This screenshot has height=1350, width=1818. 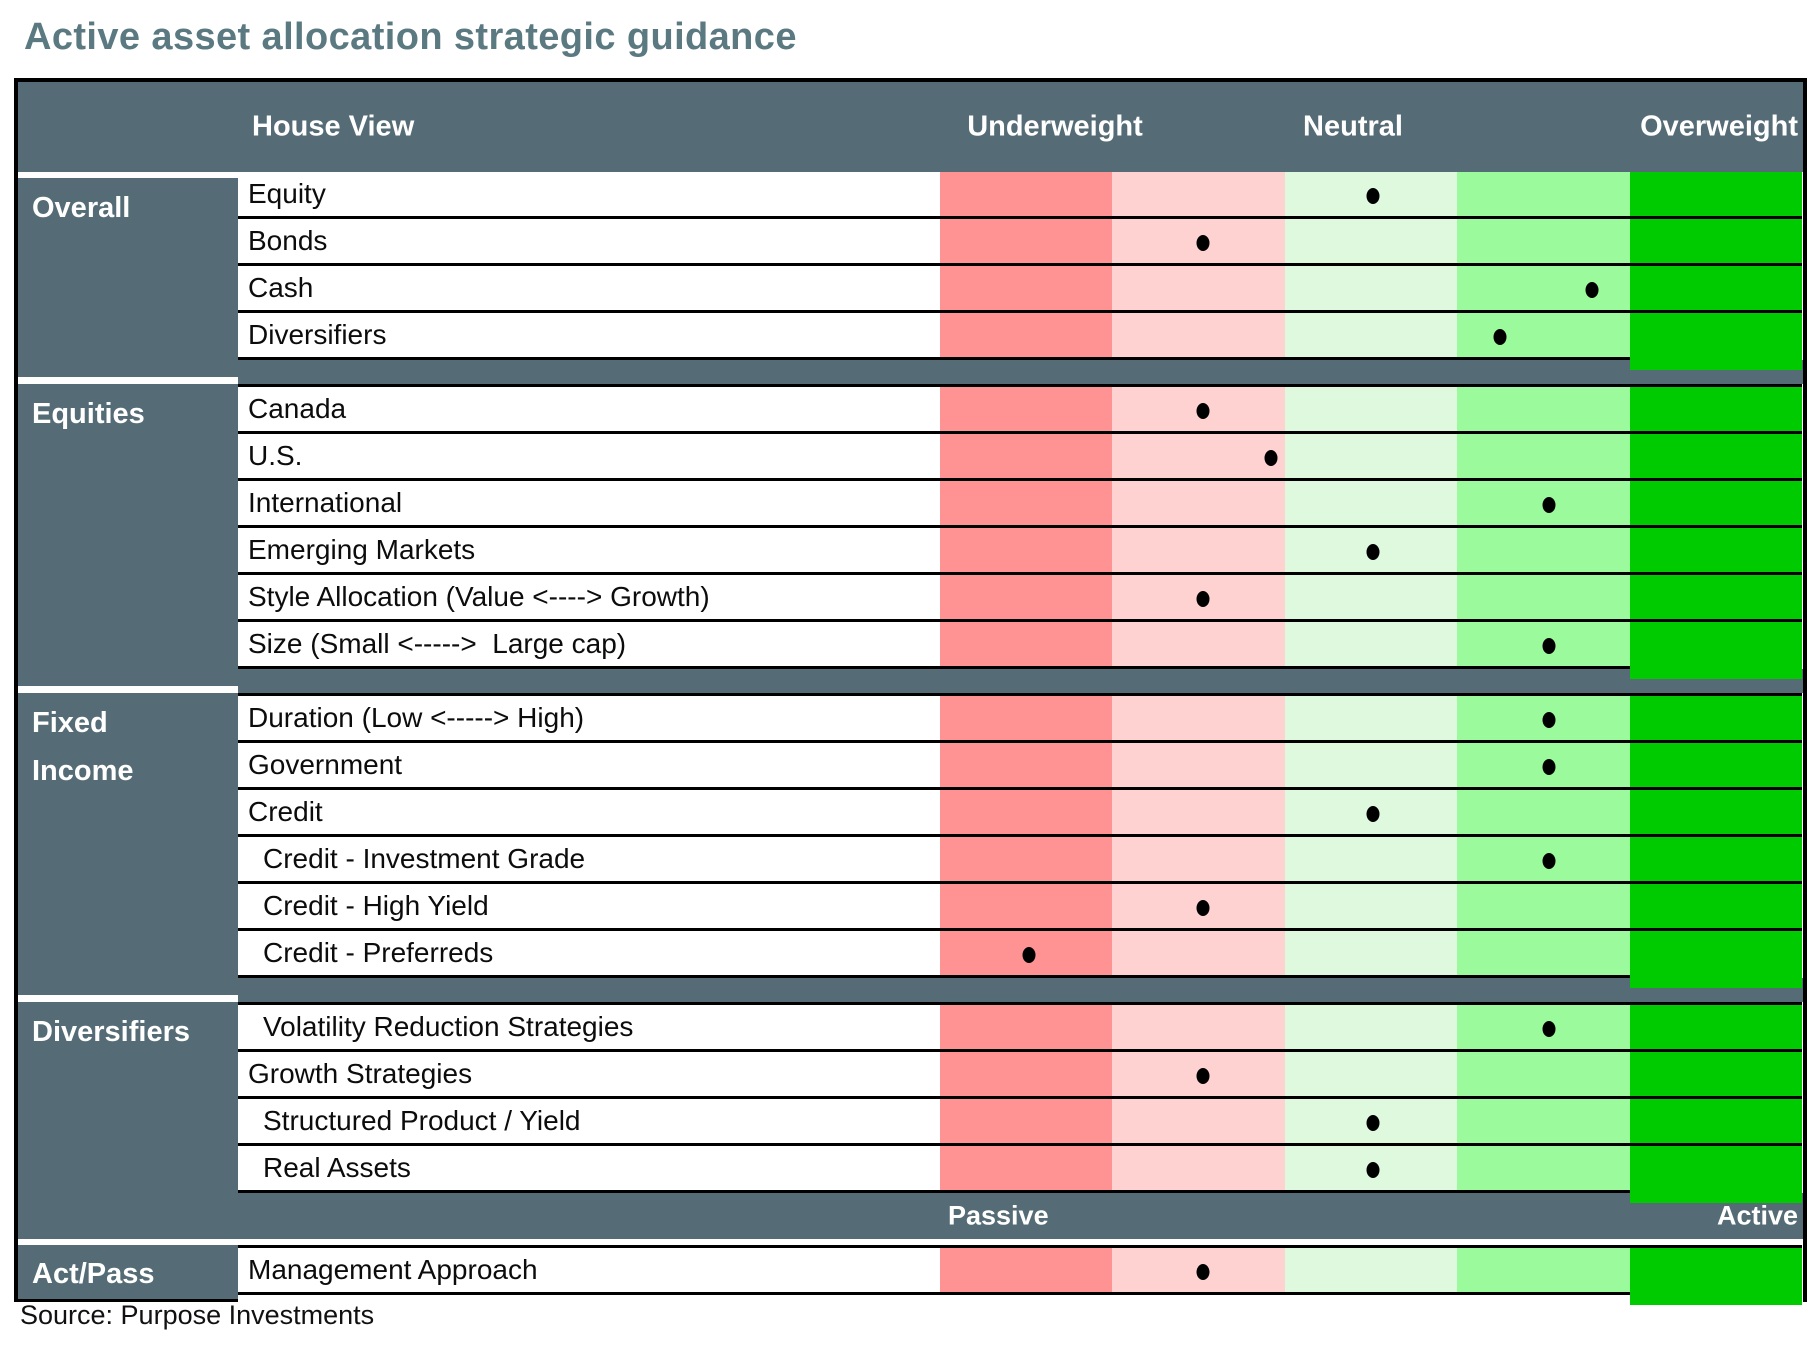 I want to click on overweight-label: Overweight, so click(x=1719, y=126).